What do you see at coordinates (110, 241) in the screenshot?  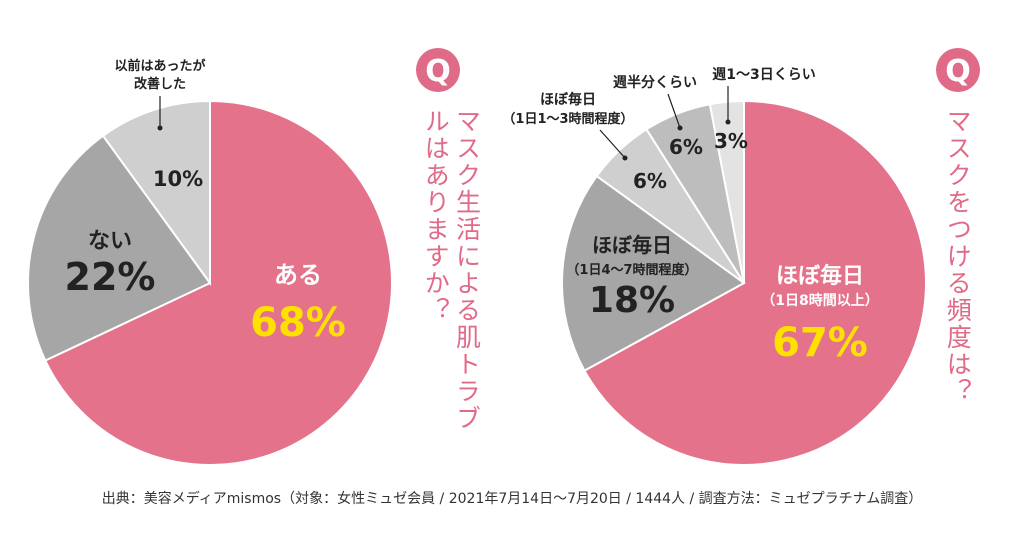 I see `slice-label-nai: ない` at bounding box center [110, 241].